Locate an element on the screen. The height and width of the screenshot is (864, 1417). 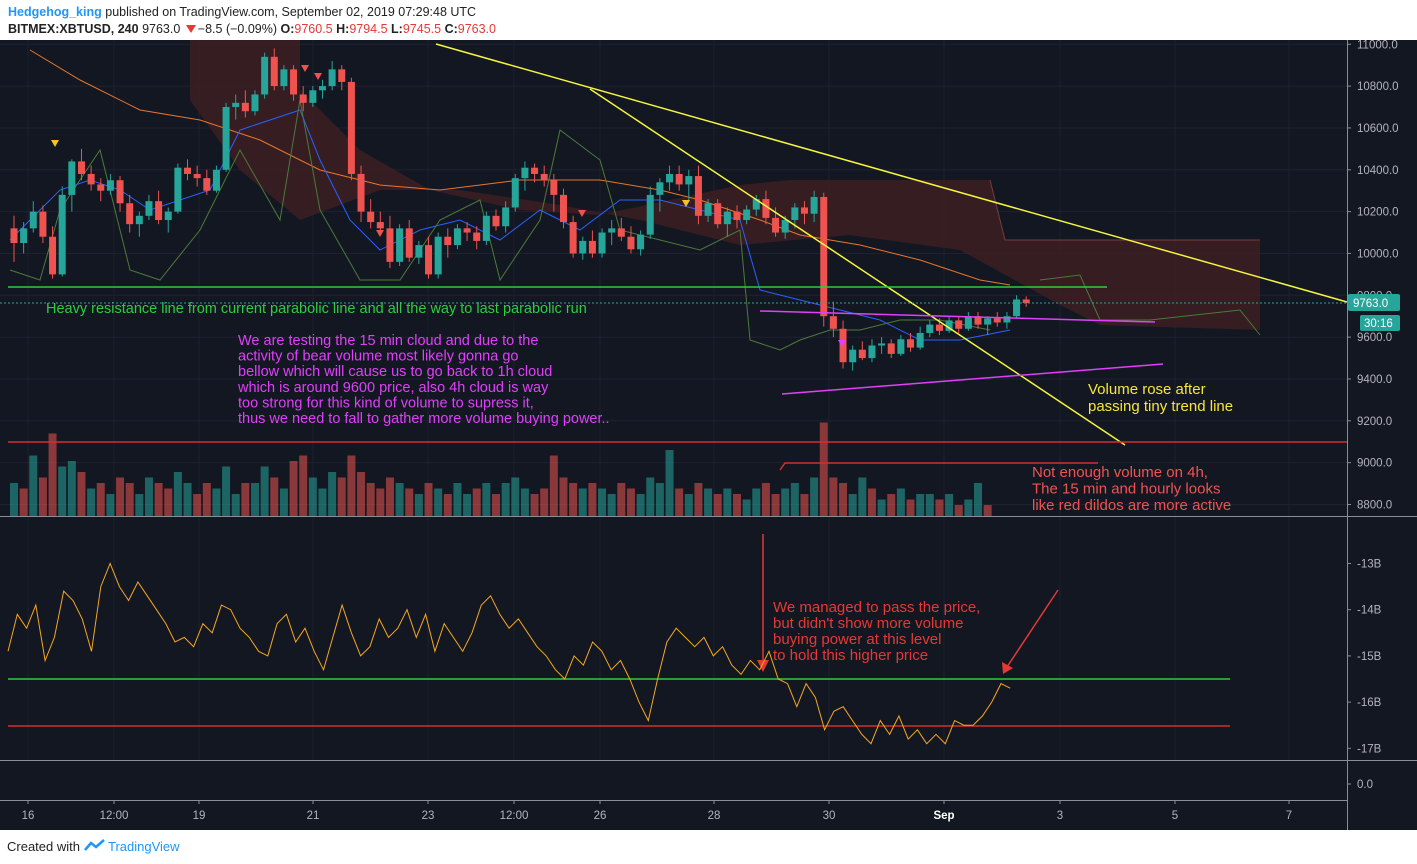
oscillator-tick-label: -13B is located at coordinates (1369, 565).